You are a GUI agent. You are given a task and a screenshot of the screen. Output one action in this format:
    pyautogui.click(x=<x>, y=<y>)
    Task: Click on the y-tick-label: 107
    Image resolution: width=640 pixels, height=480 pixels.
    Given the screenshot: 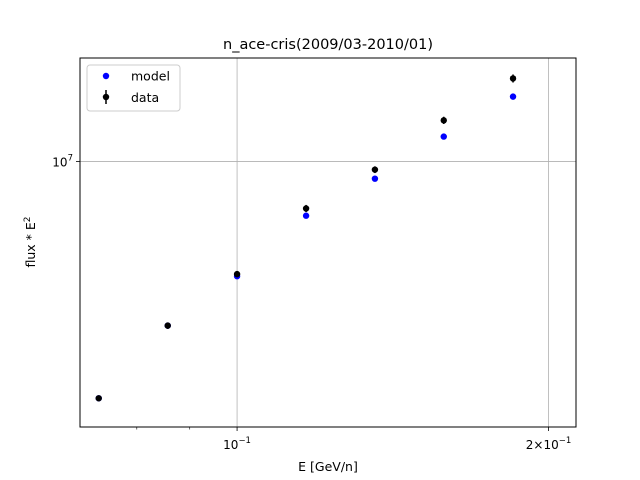 What is the action you would take?
    pyautogui.click(x=62, y=161)
    